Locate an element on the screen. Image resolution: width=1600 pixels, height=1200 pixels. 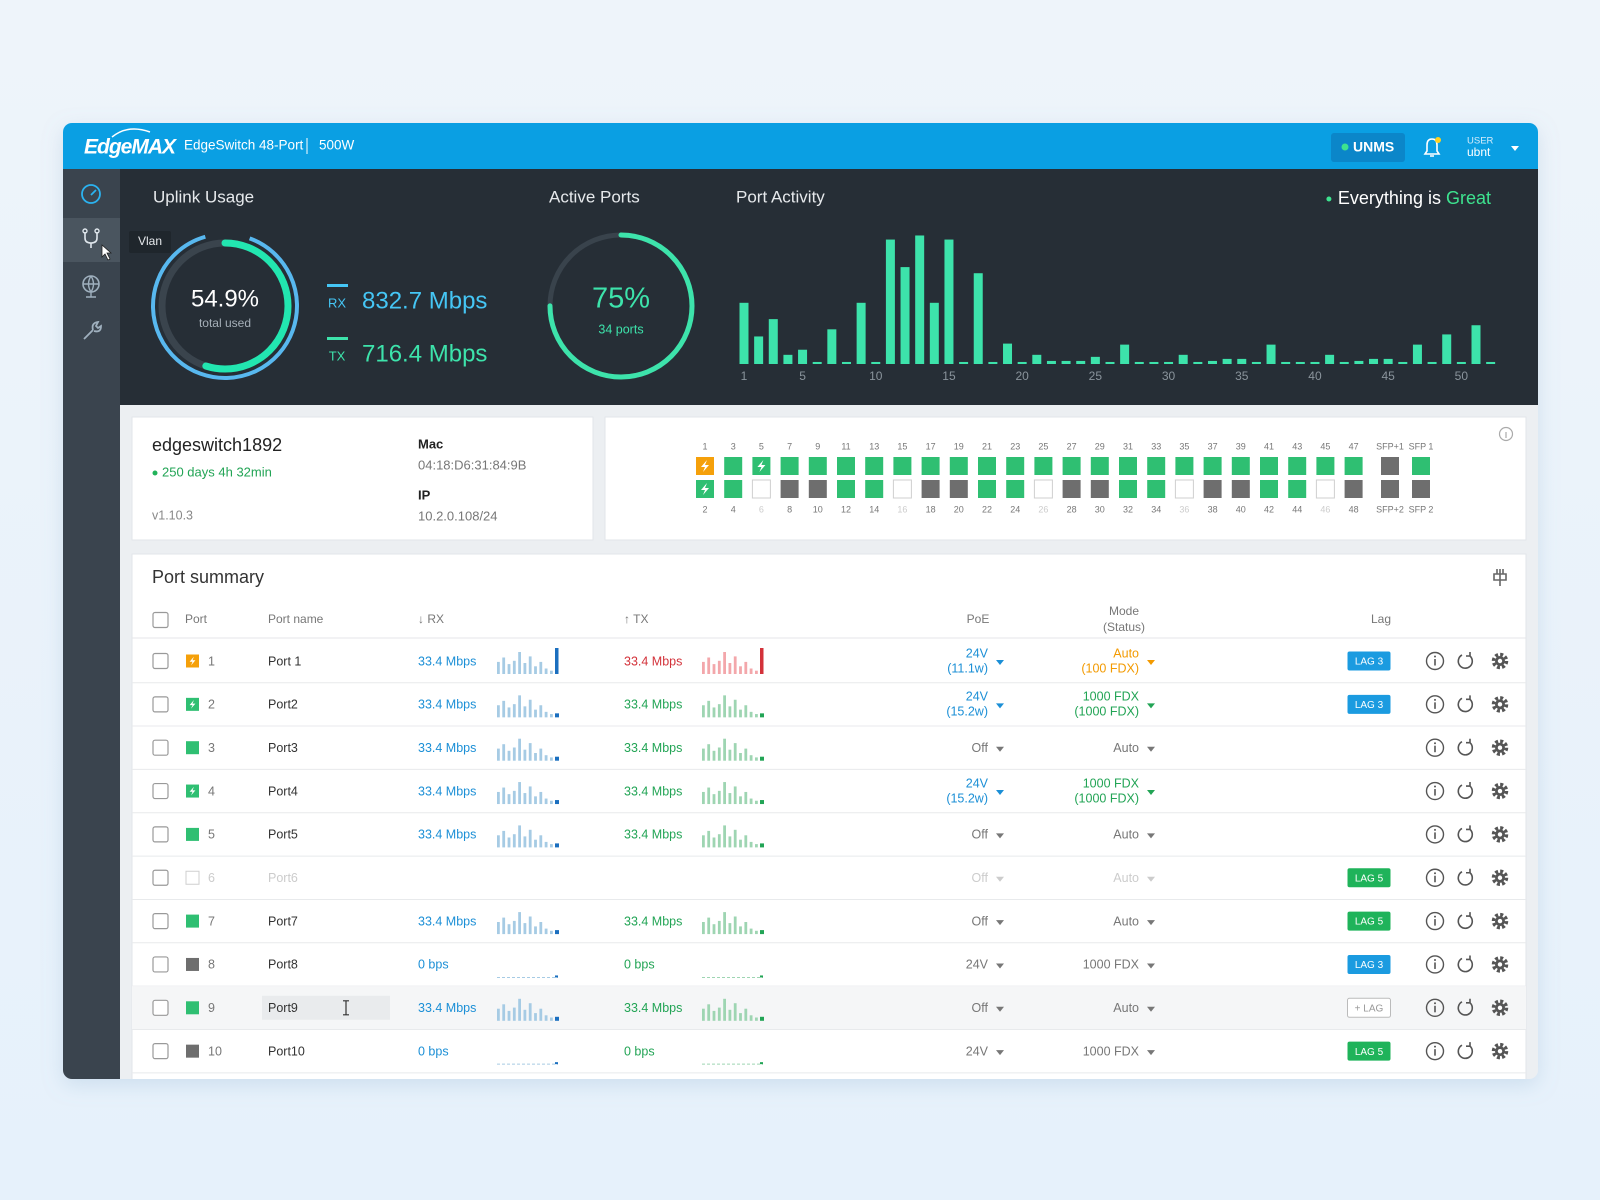
port-icon is located at coordinates (1500, 577).